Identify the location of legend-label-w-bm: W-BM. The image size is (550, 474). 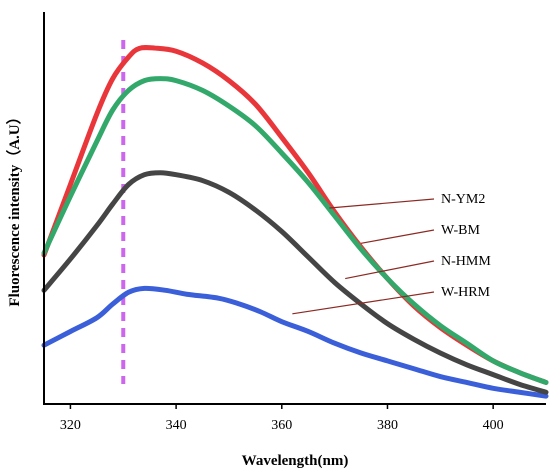
(460, 230).